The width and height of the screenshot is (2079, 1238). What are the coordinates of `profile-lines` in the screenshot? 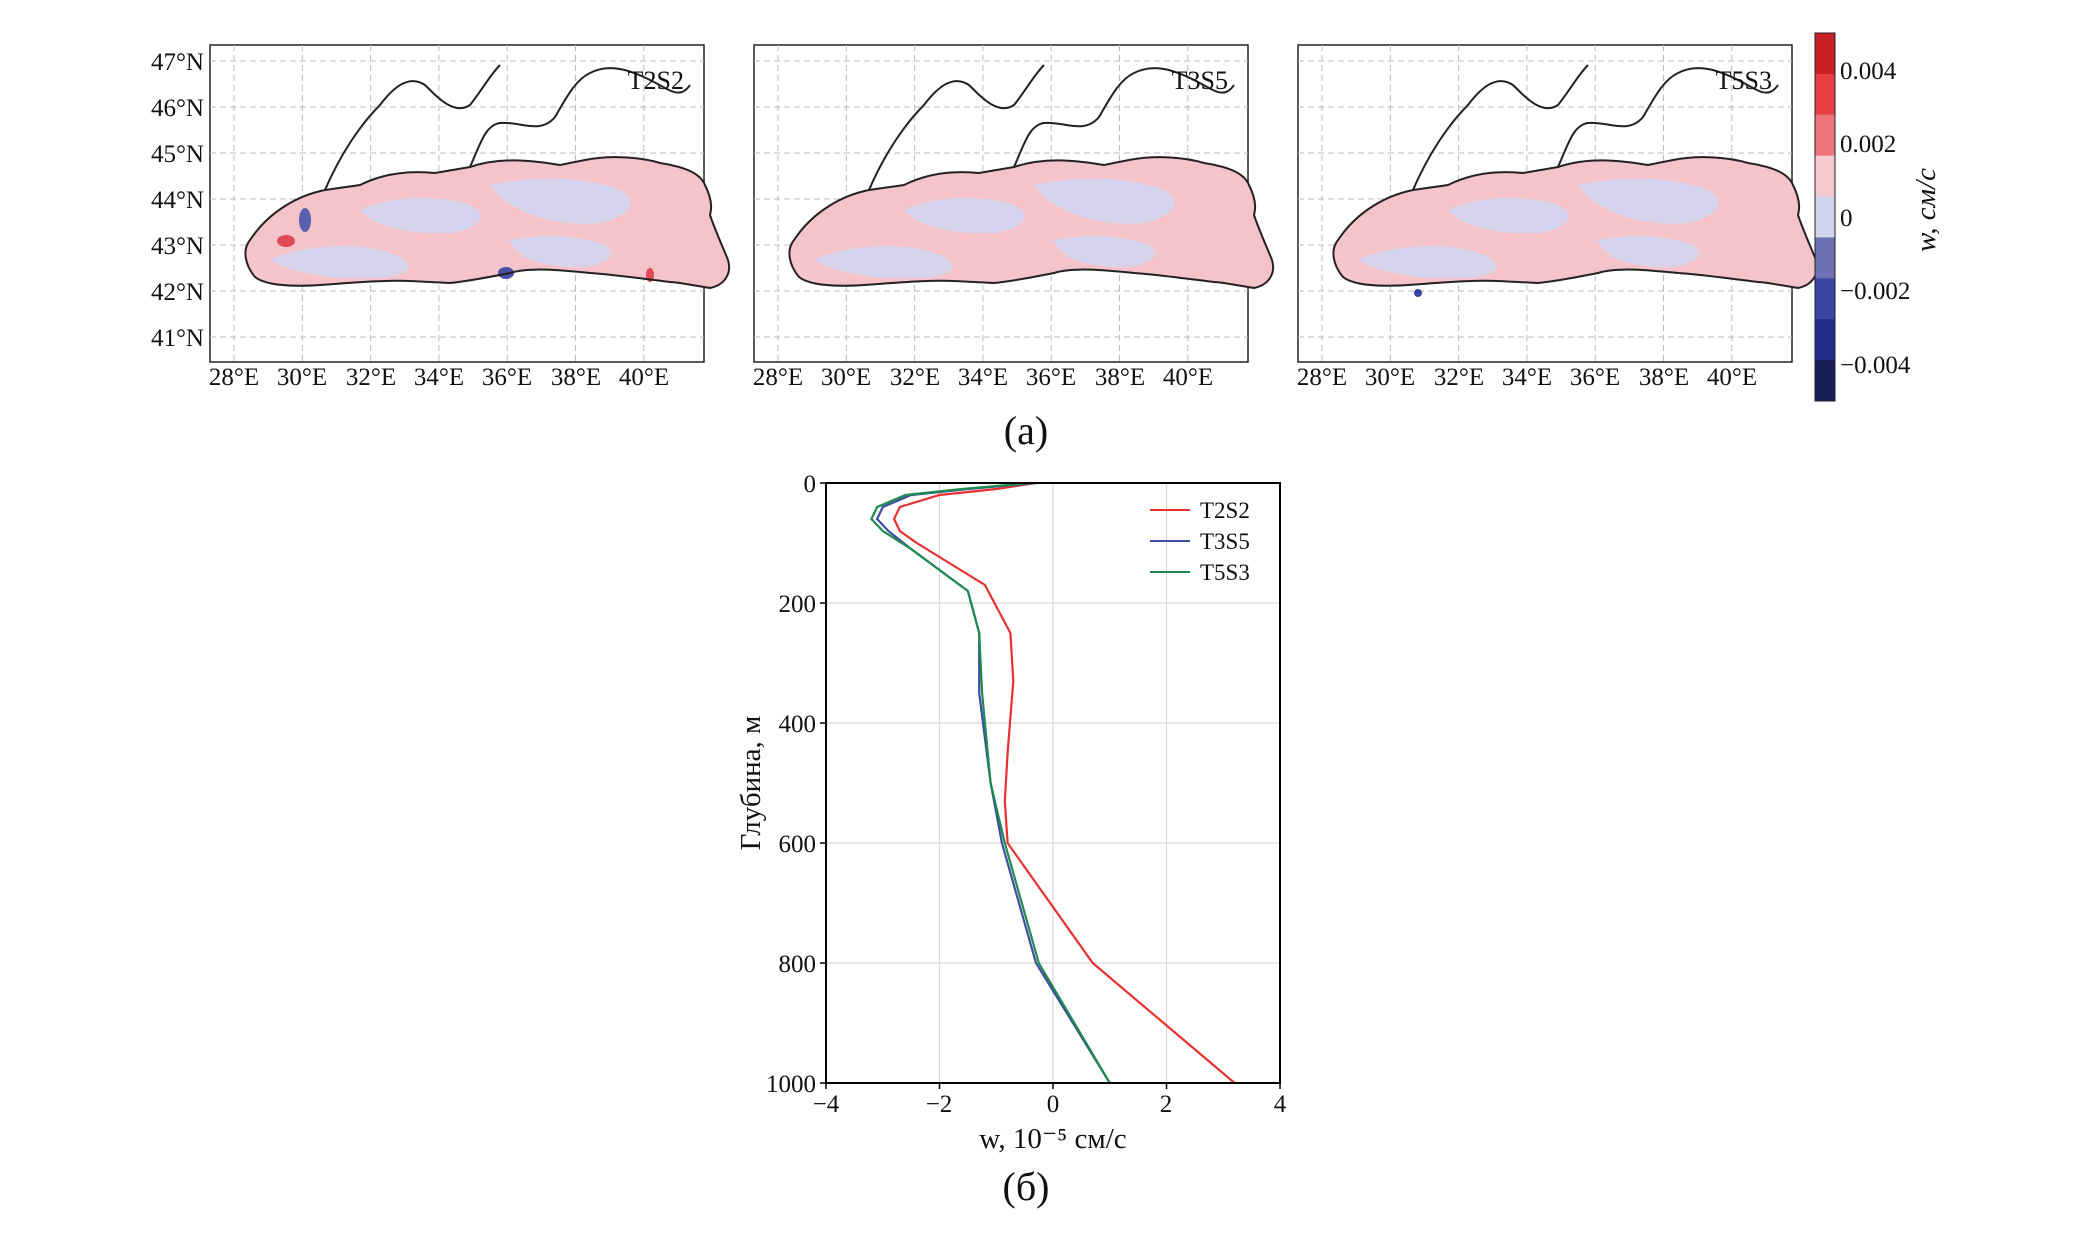 It's located at (1053, 782).